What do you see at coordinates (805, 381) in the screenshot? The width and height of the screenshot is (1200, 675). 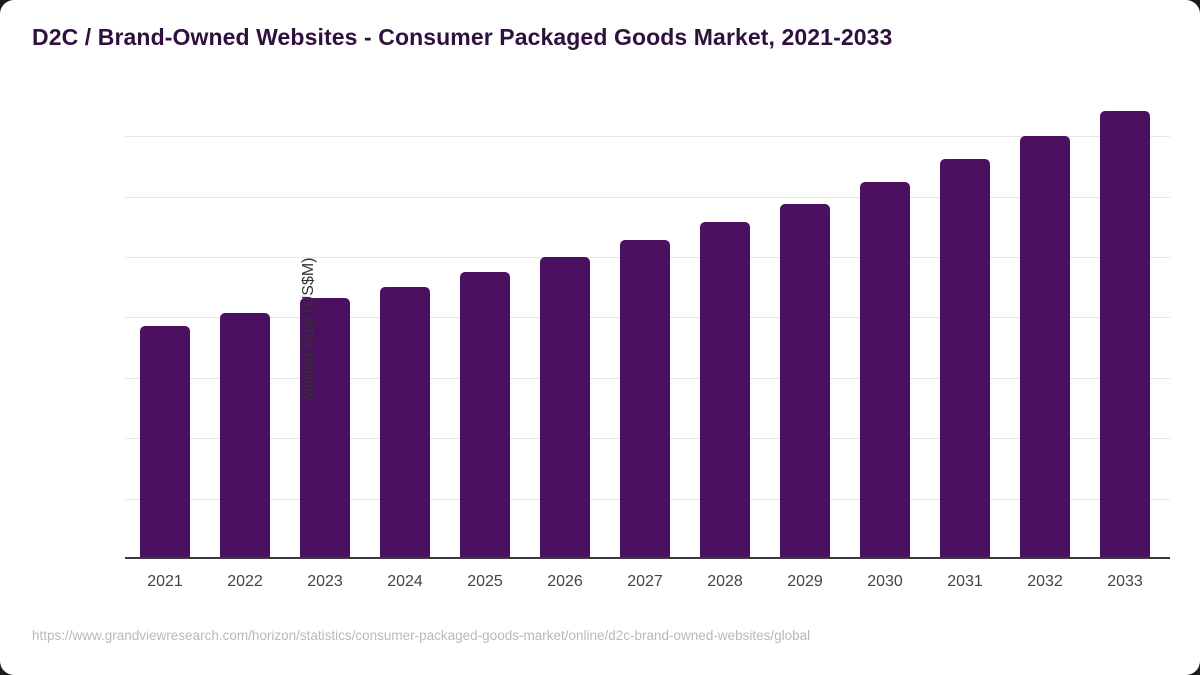 I see `bar-2029` at bounding box center [805, 381].